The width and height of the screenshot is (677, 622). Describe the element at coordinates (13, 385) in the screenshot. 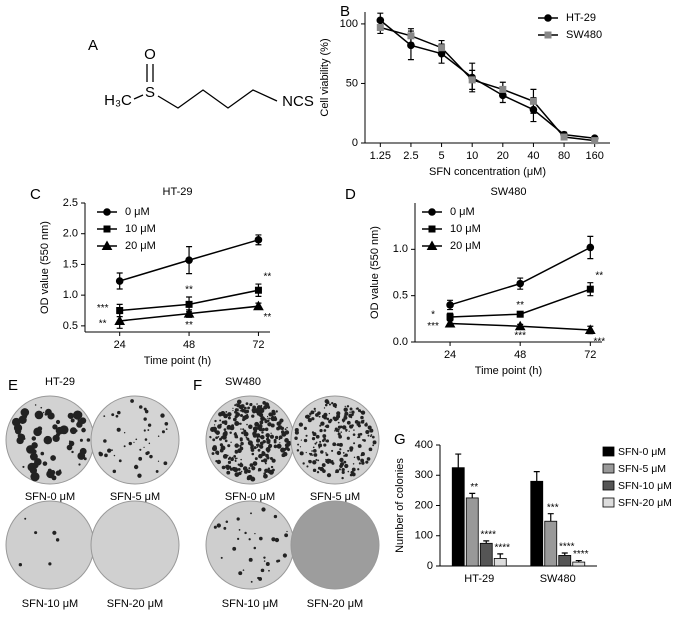

I see `panel-label: E` at that location.